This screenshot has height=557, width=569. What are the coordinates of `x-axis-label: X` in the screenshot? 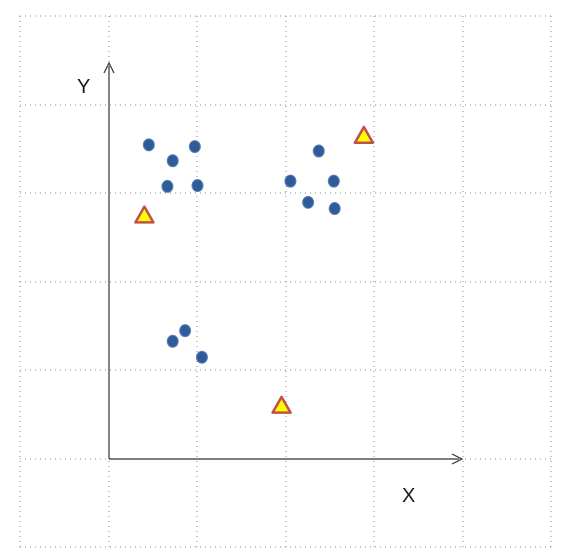 It's located at (408, 496).